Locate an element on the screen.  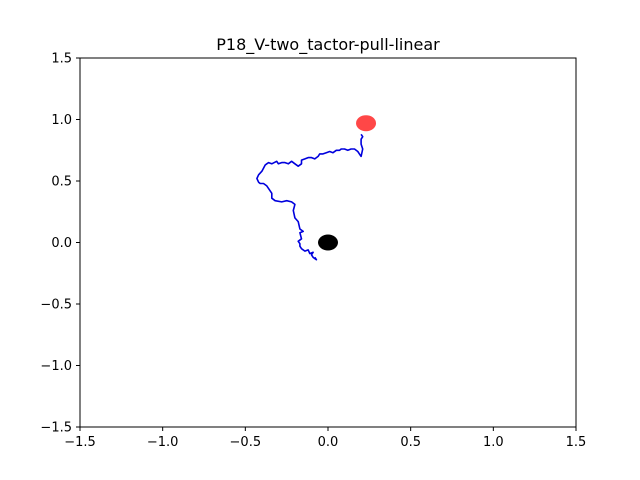
plot-area is located at coordinates (316, 188).